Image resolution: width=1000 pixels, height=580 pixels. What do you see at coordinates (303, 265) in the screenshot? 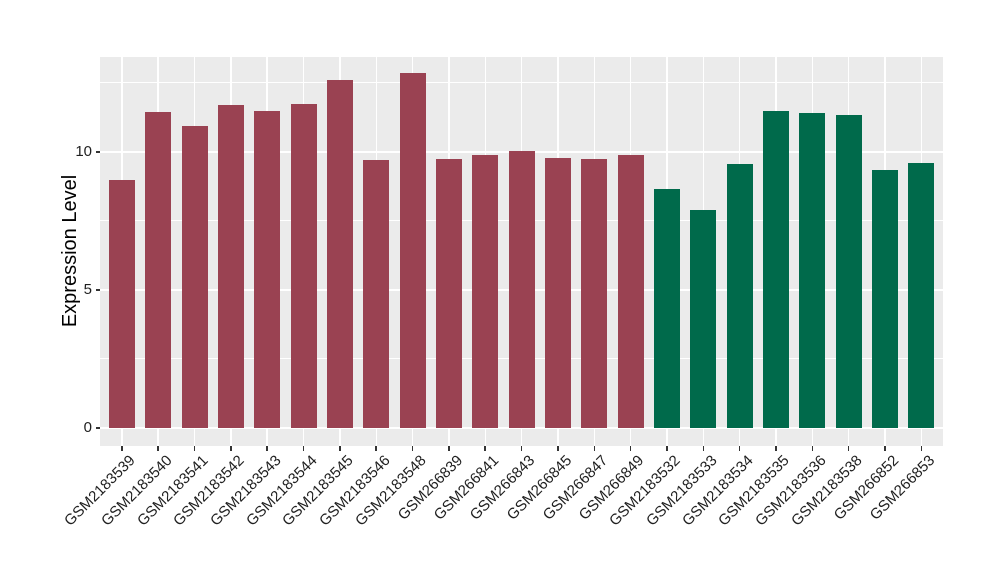
I see `bar-GSM2183544` at bounding box center [303, 265].